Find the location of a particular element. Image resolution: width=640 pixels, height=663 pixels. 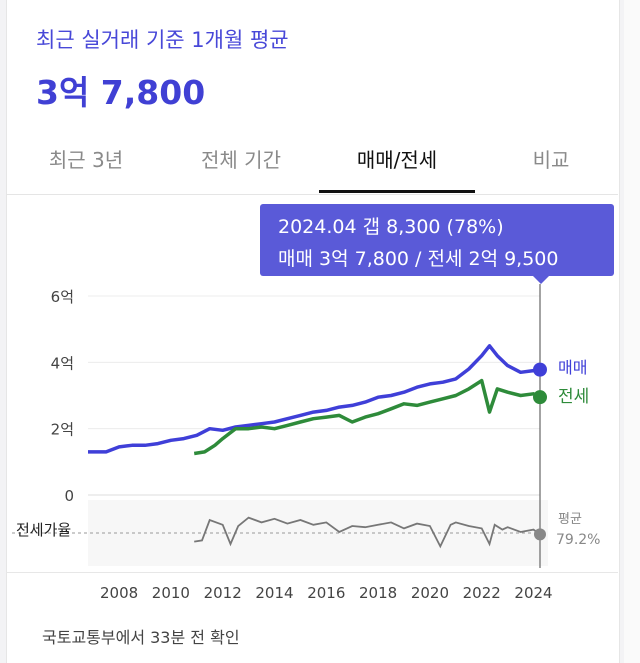

tooltip-arrow is located at coordinates (541, 279).